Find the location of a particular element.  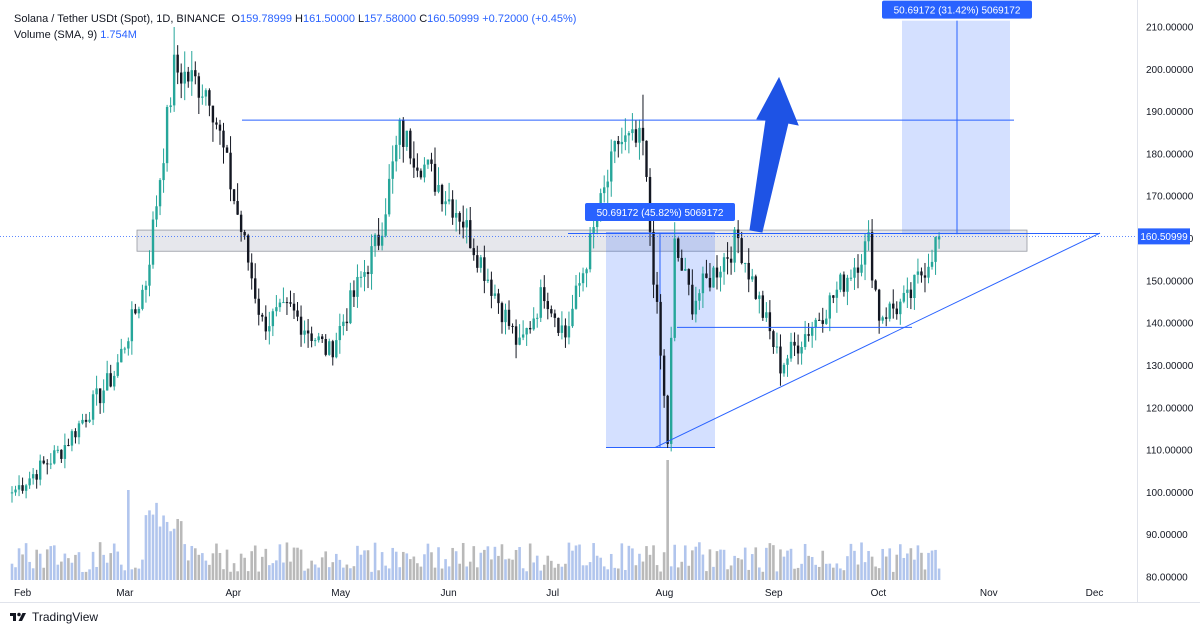

legend-open-value: 159.78999 is located at coordinates (265, 19).